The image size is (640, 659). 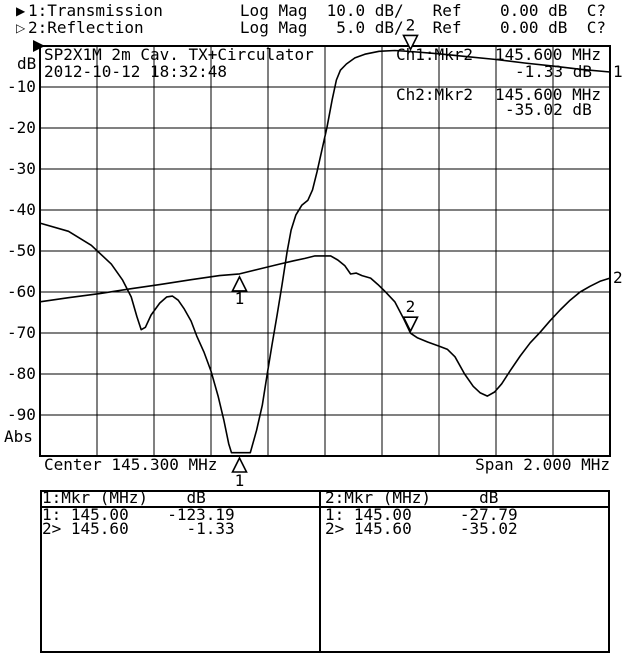 I want to click on y-axis-tick-label: -90, so click(x=21, y=414).